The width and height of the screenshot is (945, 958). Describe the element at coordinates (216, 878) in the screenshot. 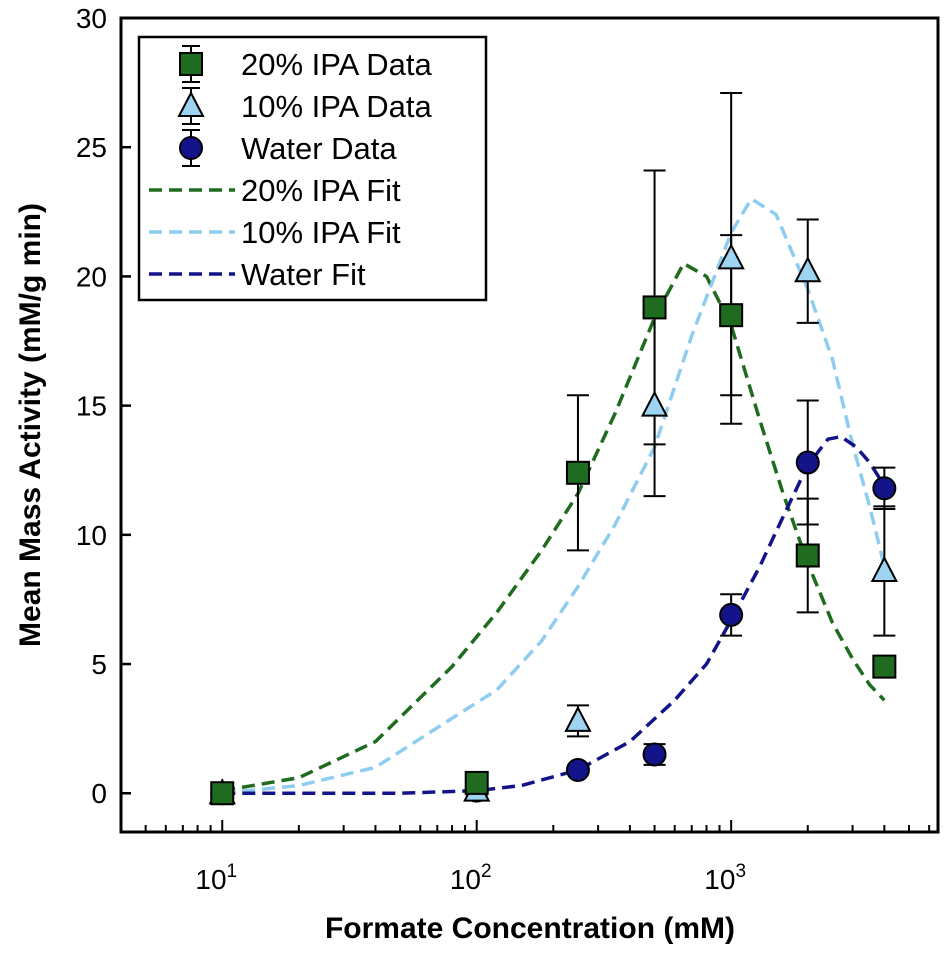

I see `x-tick-label: 10¹` at that location.